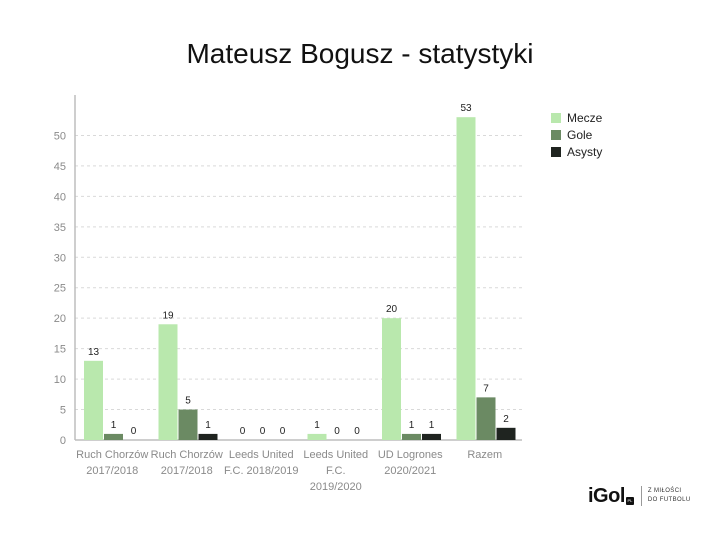  I want to click on y-tick-label: 45, so click(60, 167).